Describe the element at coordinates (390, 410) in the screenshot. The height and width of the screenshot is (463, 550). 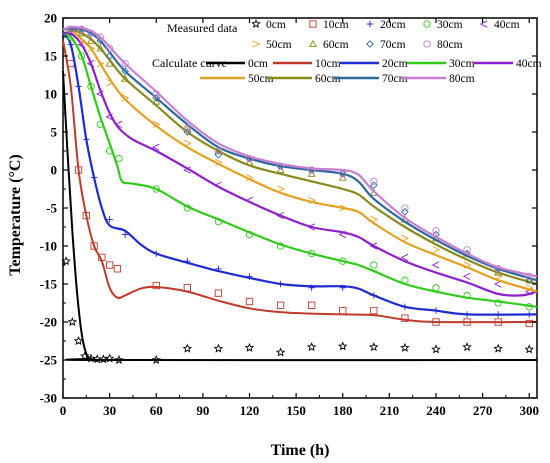
I see `x-tick-label: 210` at that location.